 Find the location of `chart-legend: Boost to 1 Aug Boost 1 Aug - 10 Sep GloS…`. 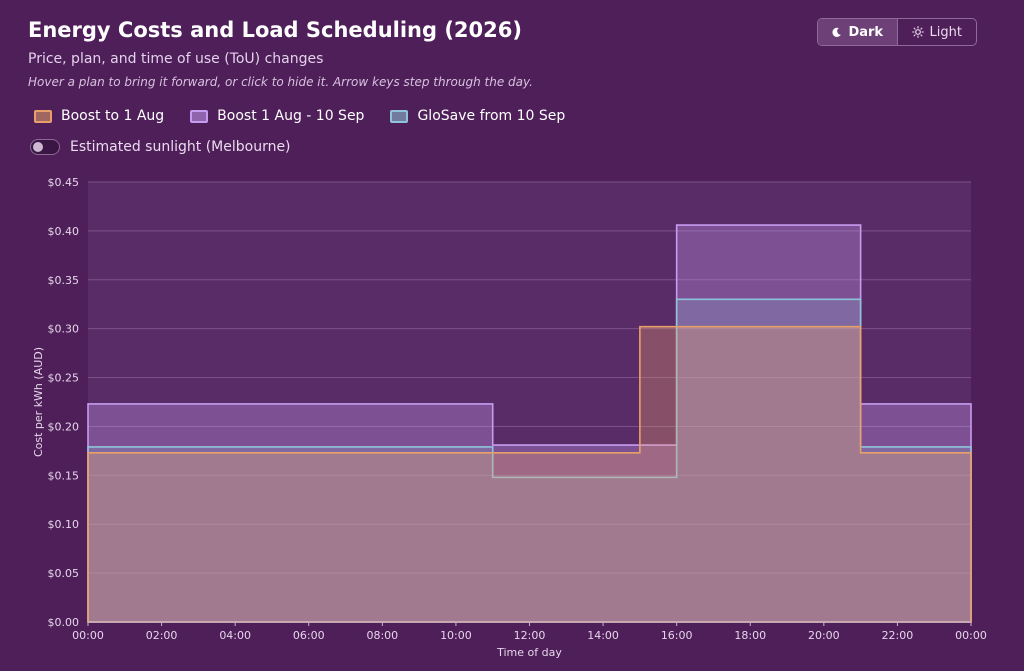

chart-legend: Boost to 1 Aug Boost 1 Aug - 10 Sep GloS… is located at coordinates (299, 116).